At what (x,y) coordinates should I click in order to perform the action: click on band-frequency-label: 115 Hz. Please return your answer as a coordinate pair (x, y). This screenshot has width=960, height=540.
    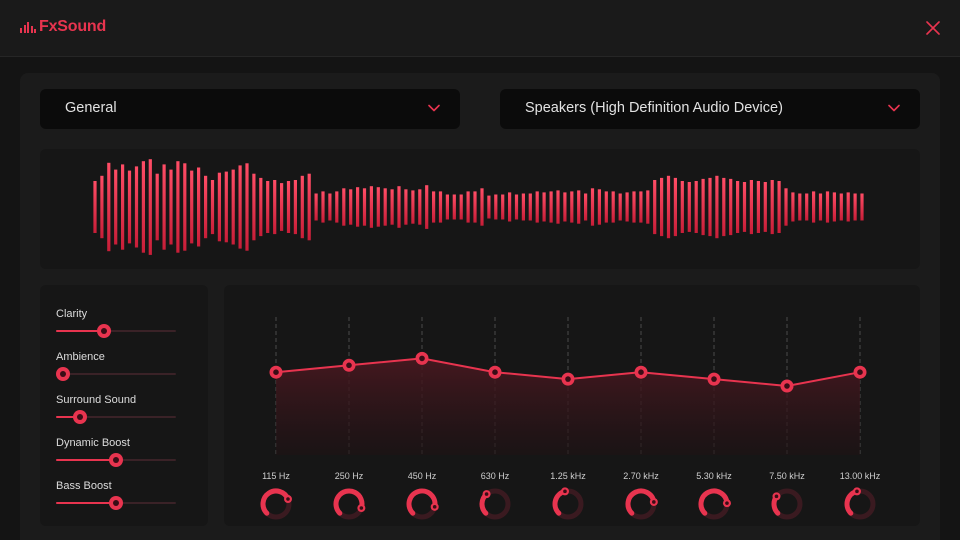
    Looking at the image, I should click on (276, 476).